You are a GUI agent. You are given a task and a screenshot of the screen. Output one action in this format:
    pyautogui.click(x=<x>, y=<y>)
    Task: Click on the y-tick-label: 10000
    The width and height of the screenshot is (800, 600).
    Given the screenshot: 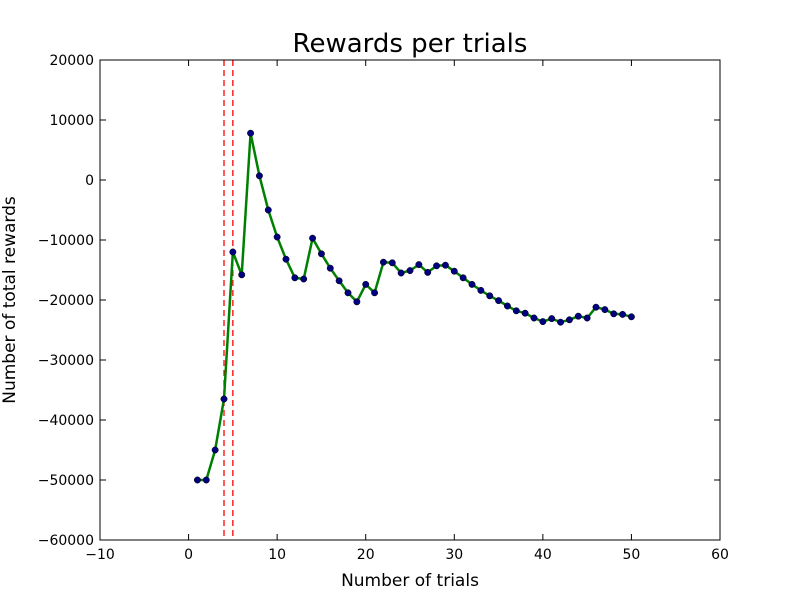 What is the action you would take?
    pyautogui.click(x=71, y=121)
    